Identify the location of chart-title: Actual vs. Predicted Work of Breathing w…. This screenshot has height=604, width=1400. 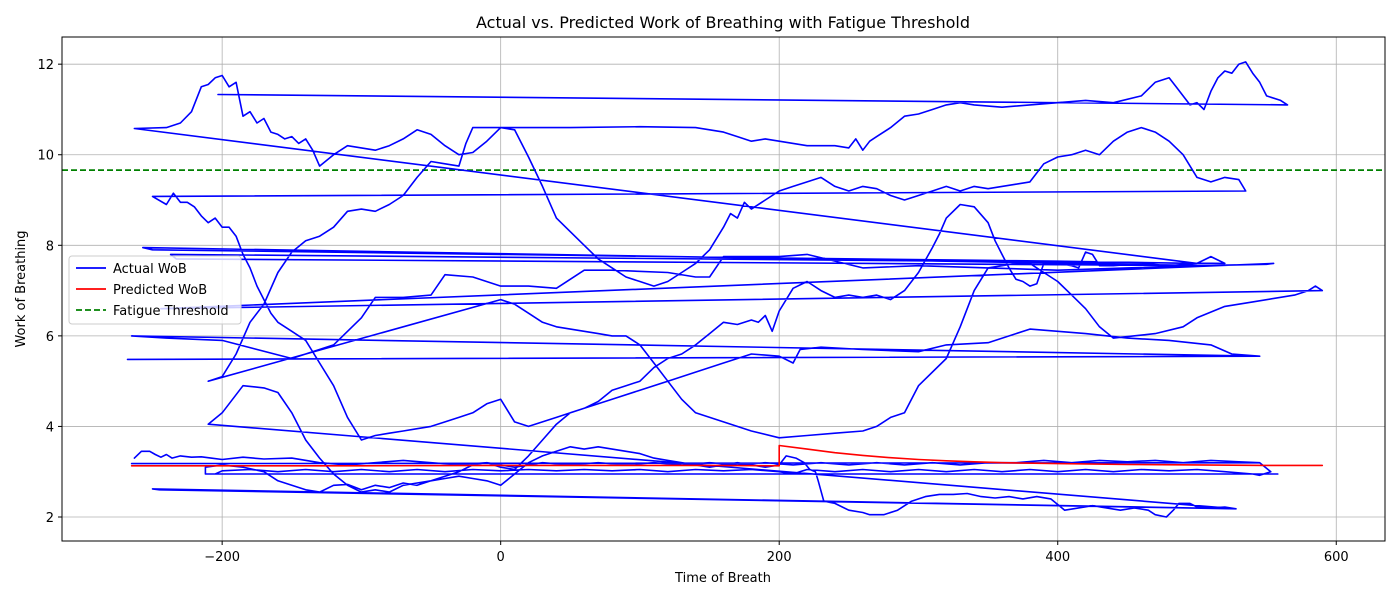
(723, 22).